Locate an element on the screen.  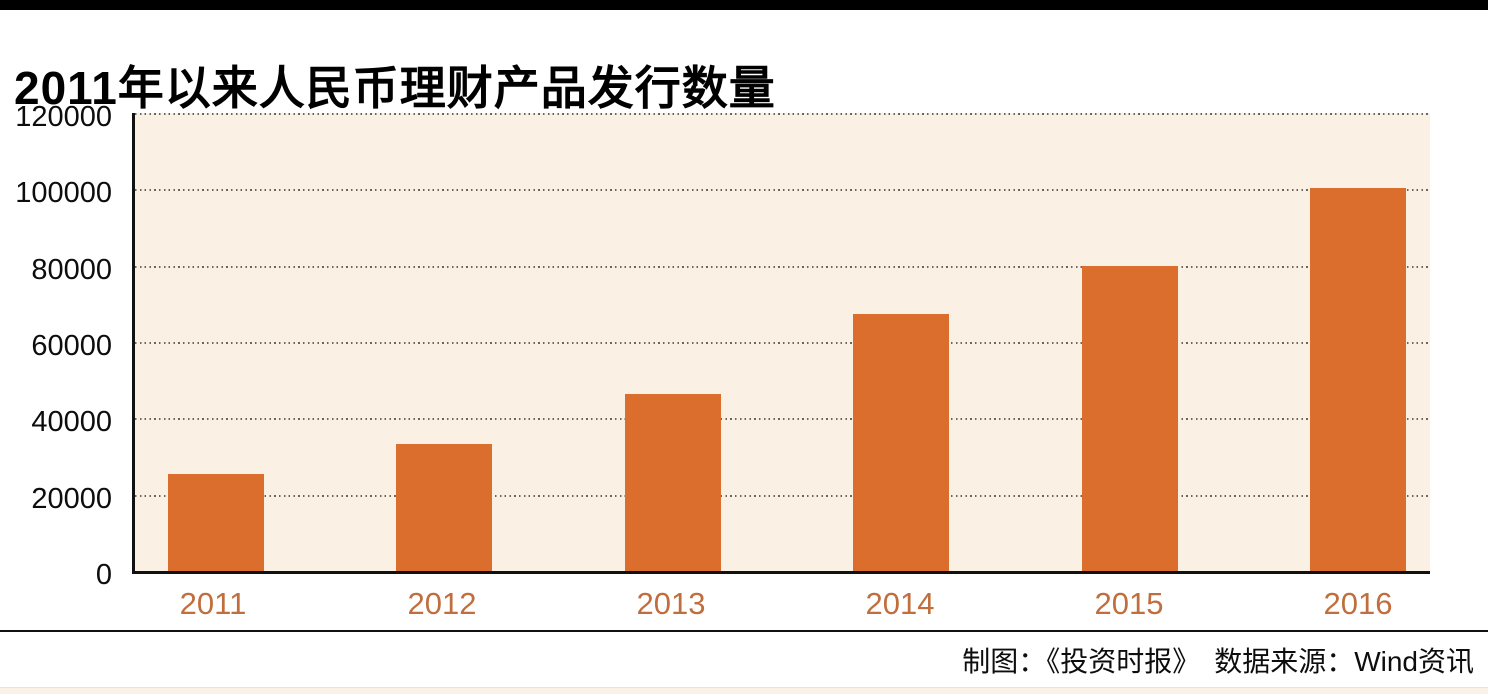
y-tick-label-100000: 100000 is located at coordinates (63, 193).